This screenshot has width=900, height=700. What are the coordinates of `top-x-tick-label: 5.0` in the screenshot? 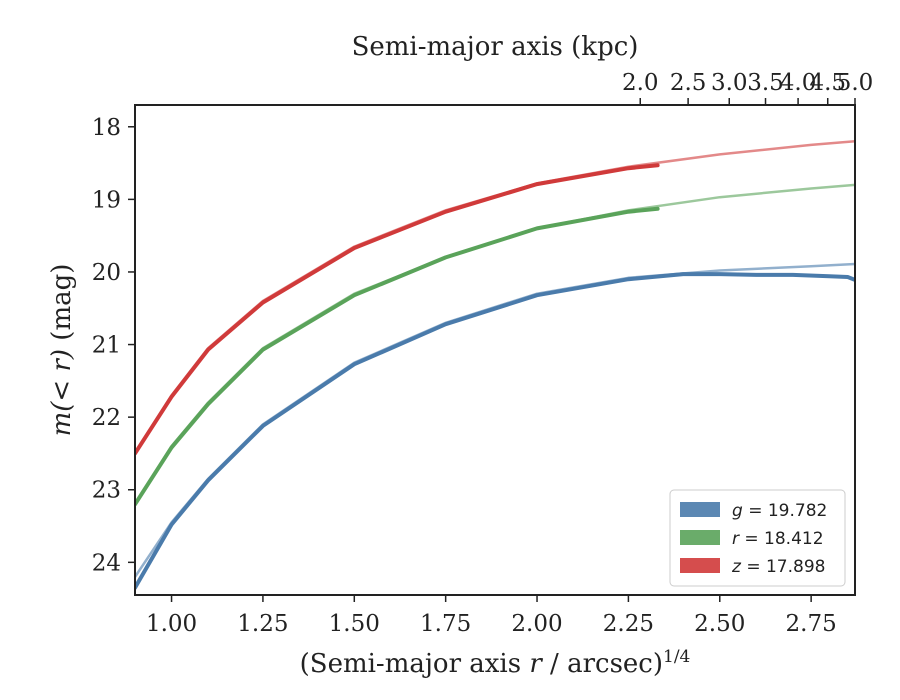 It's located at (855, 83).